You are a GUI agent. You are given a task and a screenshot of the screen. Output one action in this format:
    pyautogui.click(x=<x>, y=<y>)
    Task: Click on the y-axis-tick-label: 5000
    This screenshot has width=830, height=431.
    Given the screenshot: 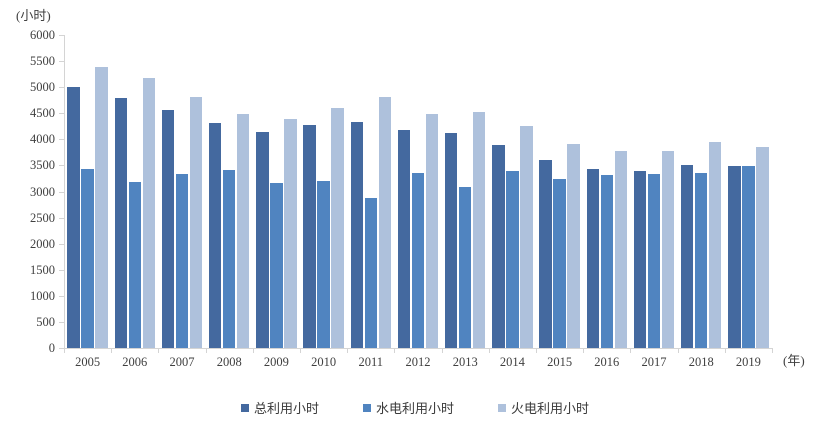 What is the action you would take?
    pyautogui.click(x=42, y=86)
    